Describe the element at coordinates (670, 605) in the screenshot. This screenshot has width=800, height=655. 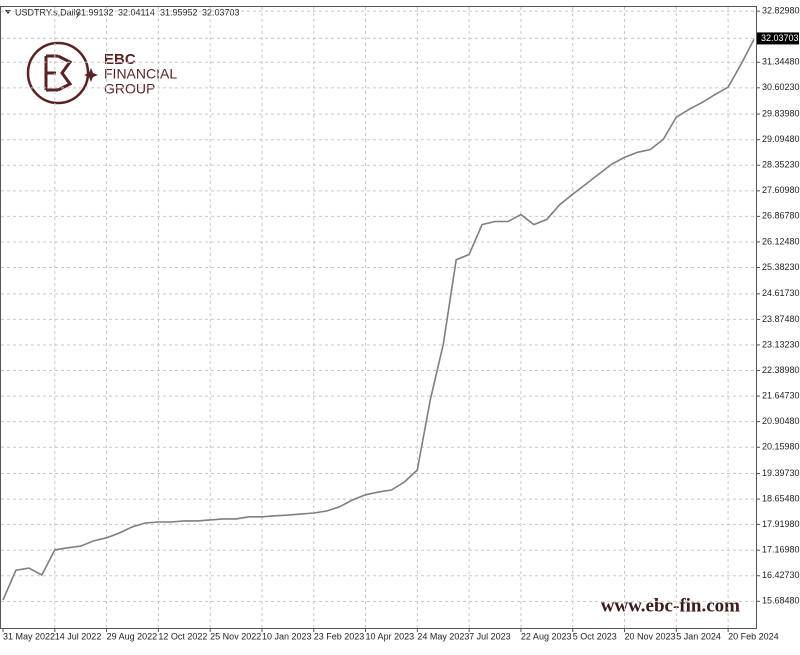
I see `watermark: www.ebc-fin.com` at that location.